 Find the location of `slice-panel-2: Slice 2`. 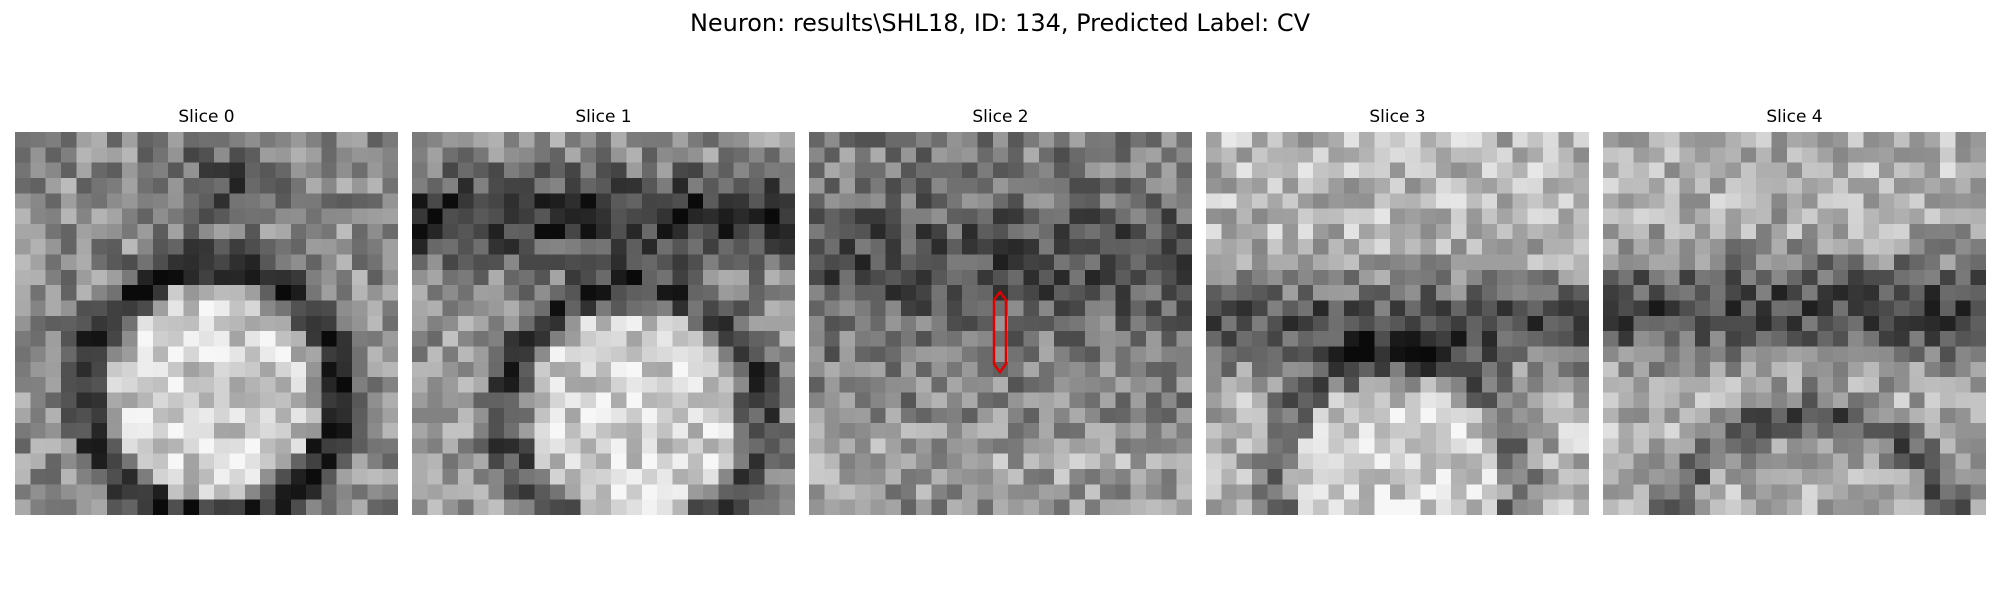

slice-panel-2: Slice 2 is located at coordinates (1000, 310).